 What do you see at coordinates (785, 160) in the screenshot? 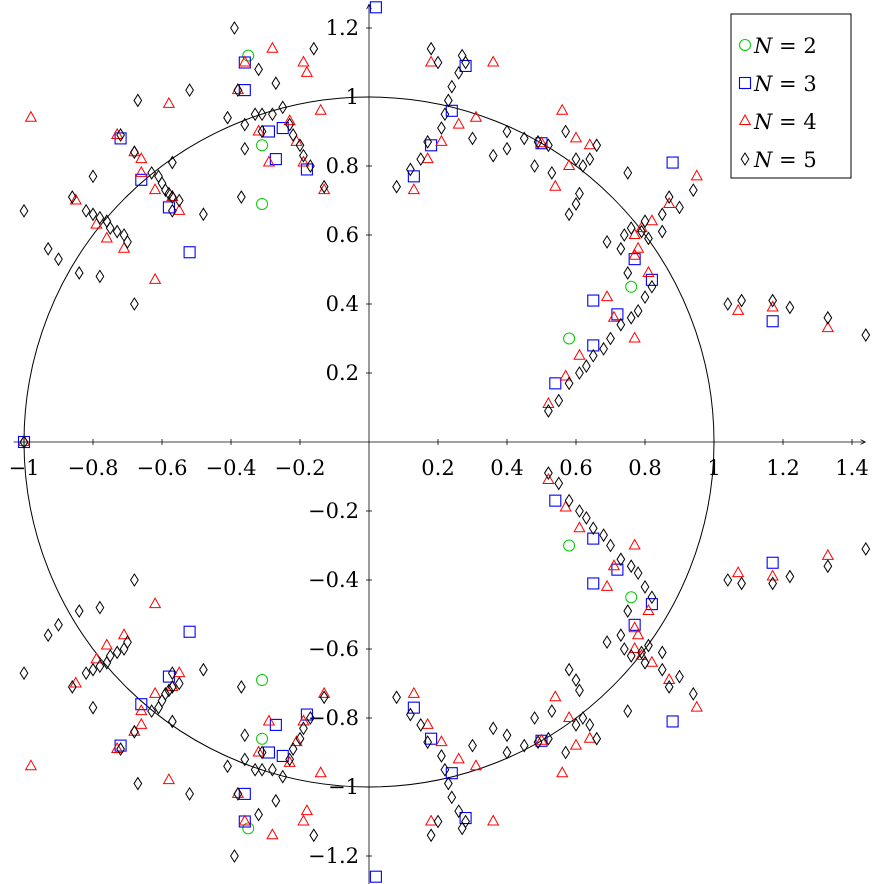
I see `legend-label: N = 5` at bounding box center [785, 160].